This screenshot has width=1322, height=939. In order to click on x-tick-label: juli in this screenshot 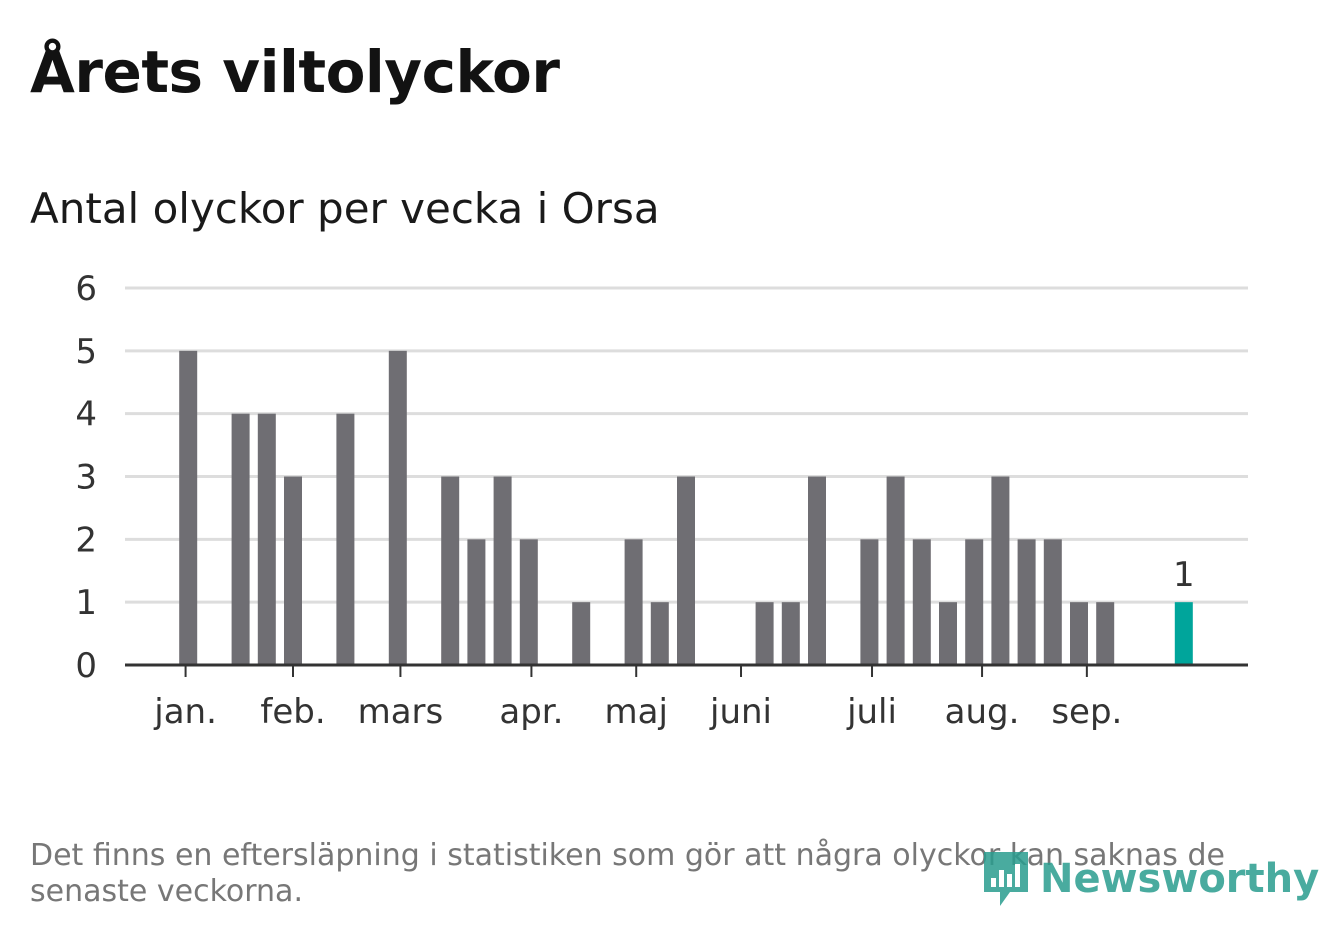, I will do `click(871, 712)`.